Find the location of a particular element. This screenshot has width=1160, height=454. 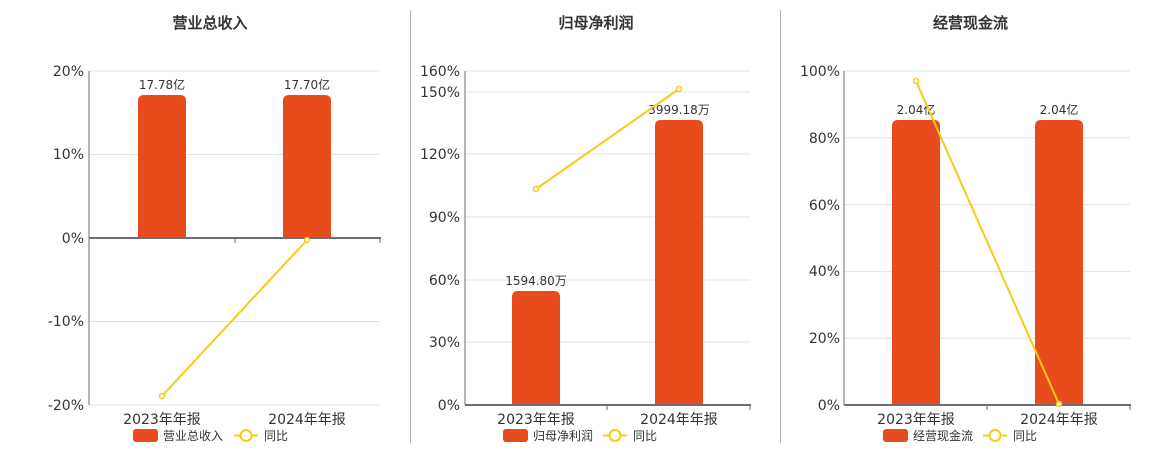

bar-value-labels: 1594.80万 3999.18万 is located at coordinates (607, 195).